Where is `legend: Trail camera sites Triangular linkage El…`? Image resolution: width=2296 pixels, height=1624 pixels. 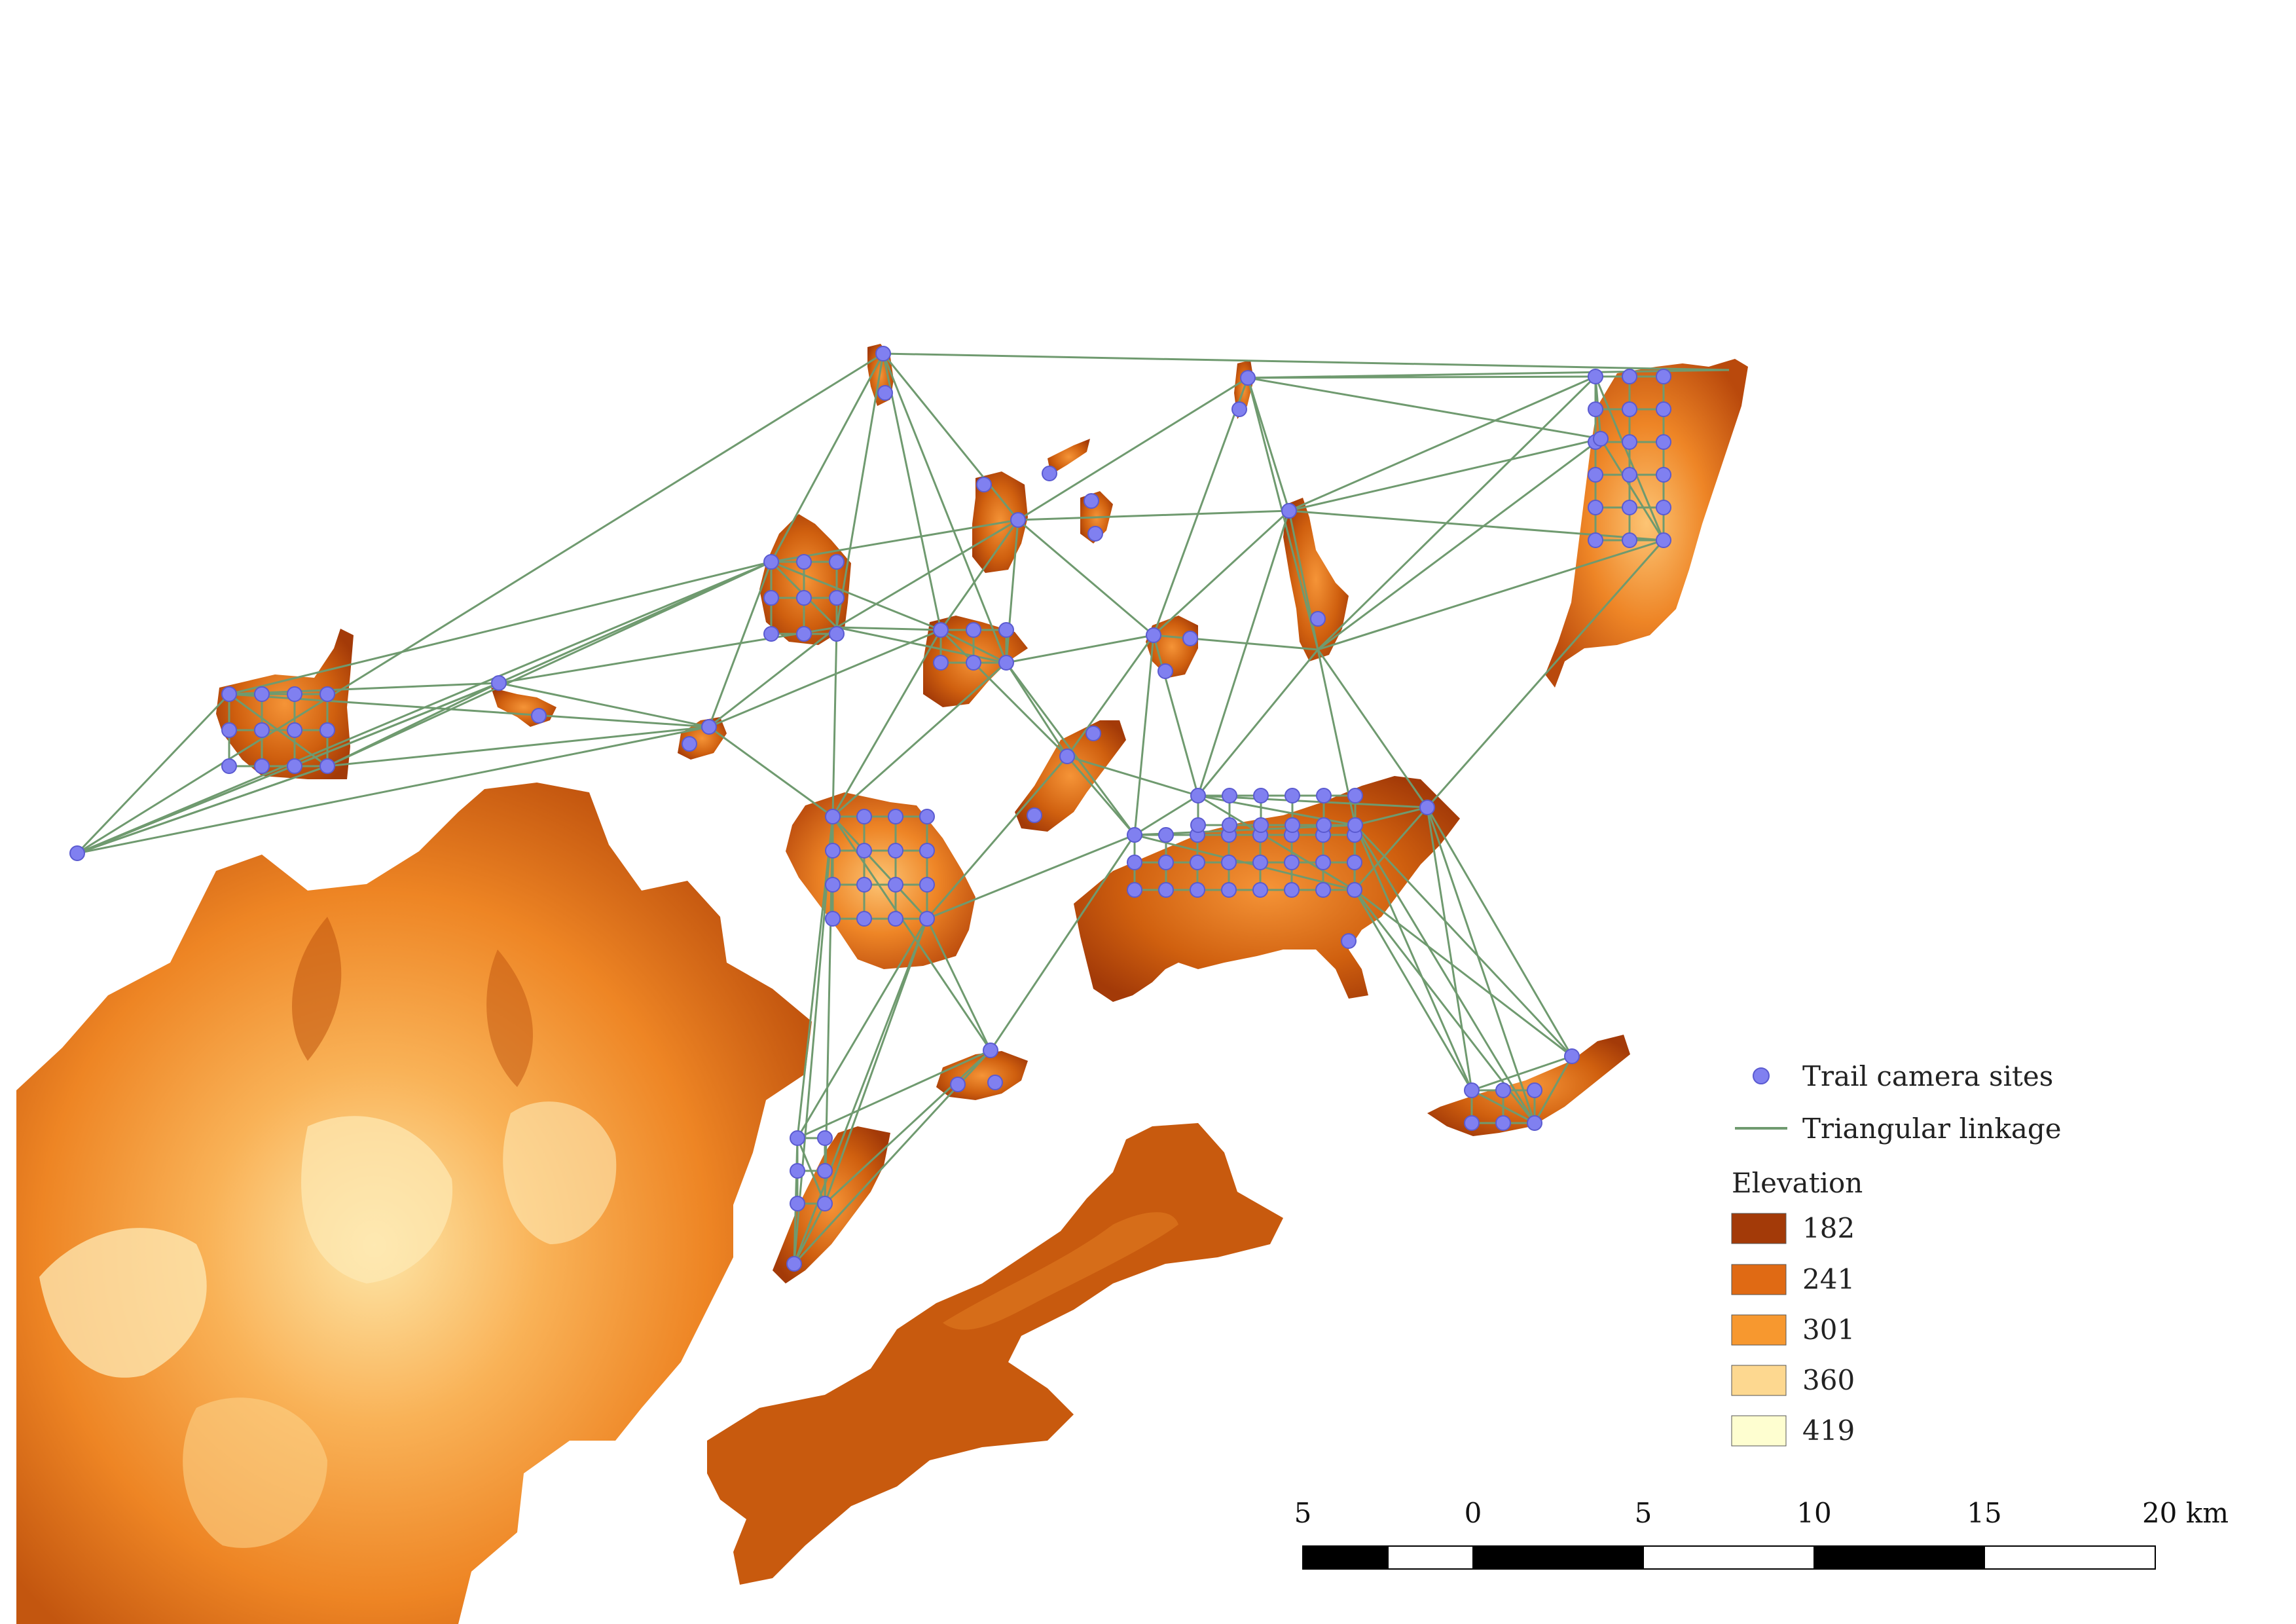
legend: Trail camera sites Triangular linkage El… is located at coordinates (1896, 1253).